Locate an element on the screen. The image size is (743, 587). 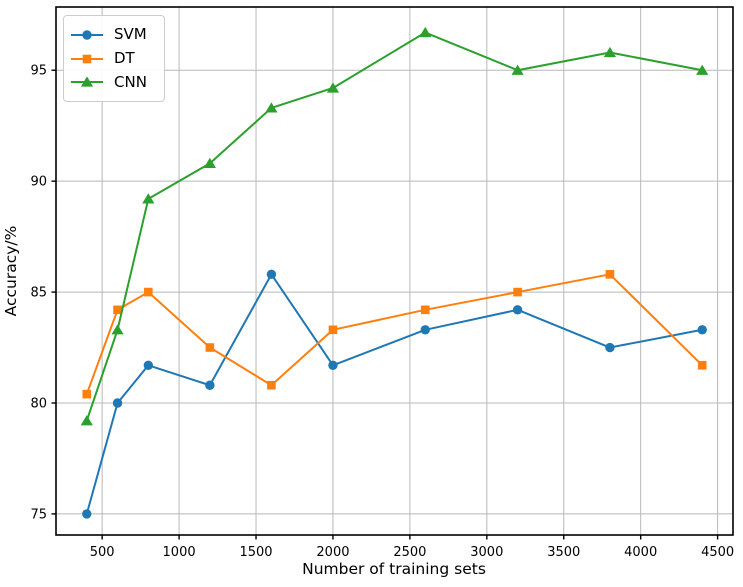
x-axis-label: Number of training sets is located at coordinates (394, 569).